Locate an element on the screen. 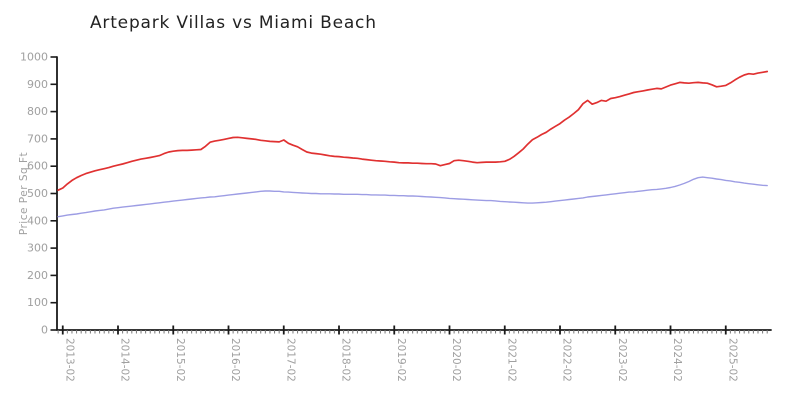  y-tick-label: 400 is located at coordinates (37, 220).